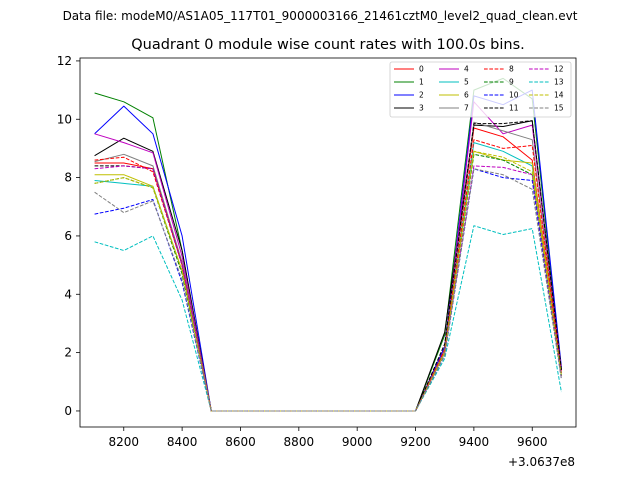 The image size is (640, 480). I want to click on x-tick-label: 9400, so click(474, 442).